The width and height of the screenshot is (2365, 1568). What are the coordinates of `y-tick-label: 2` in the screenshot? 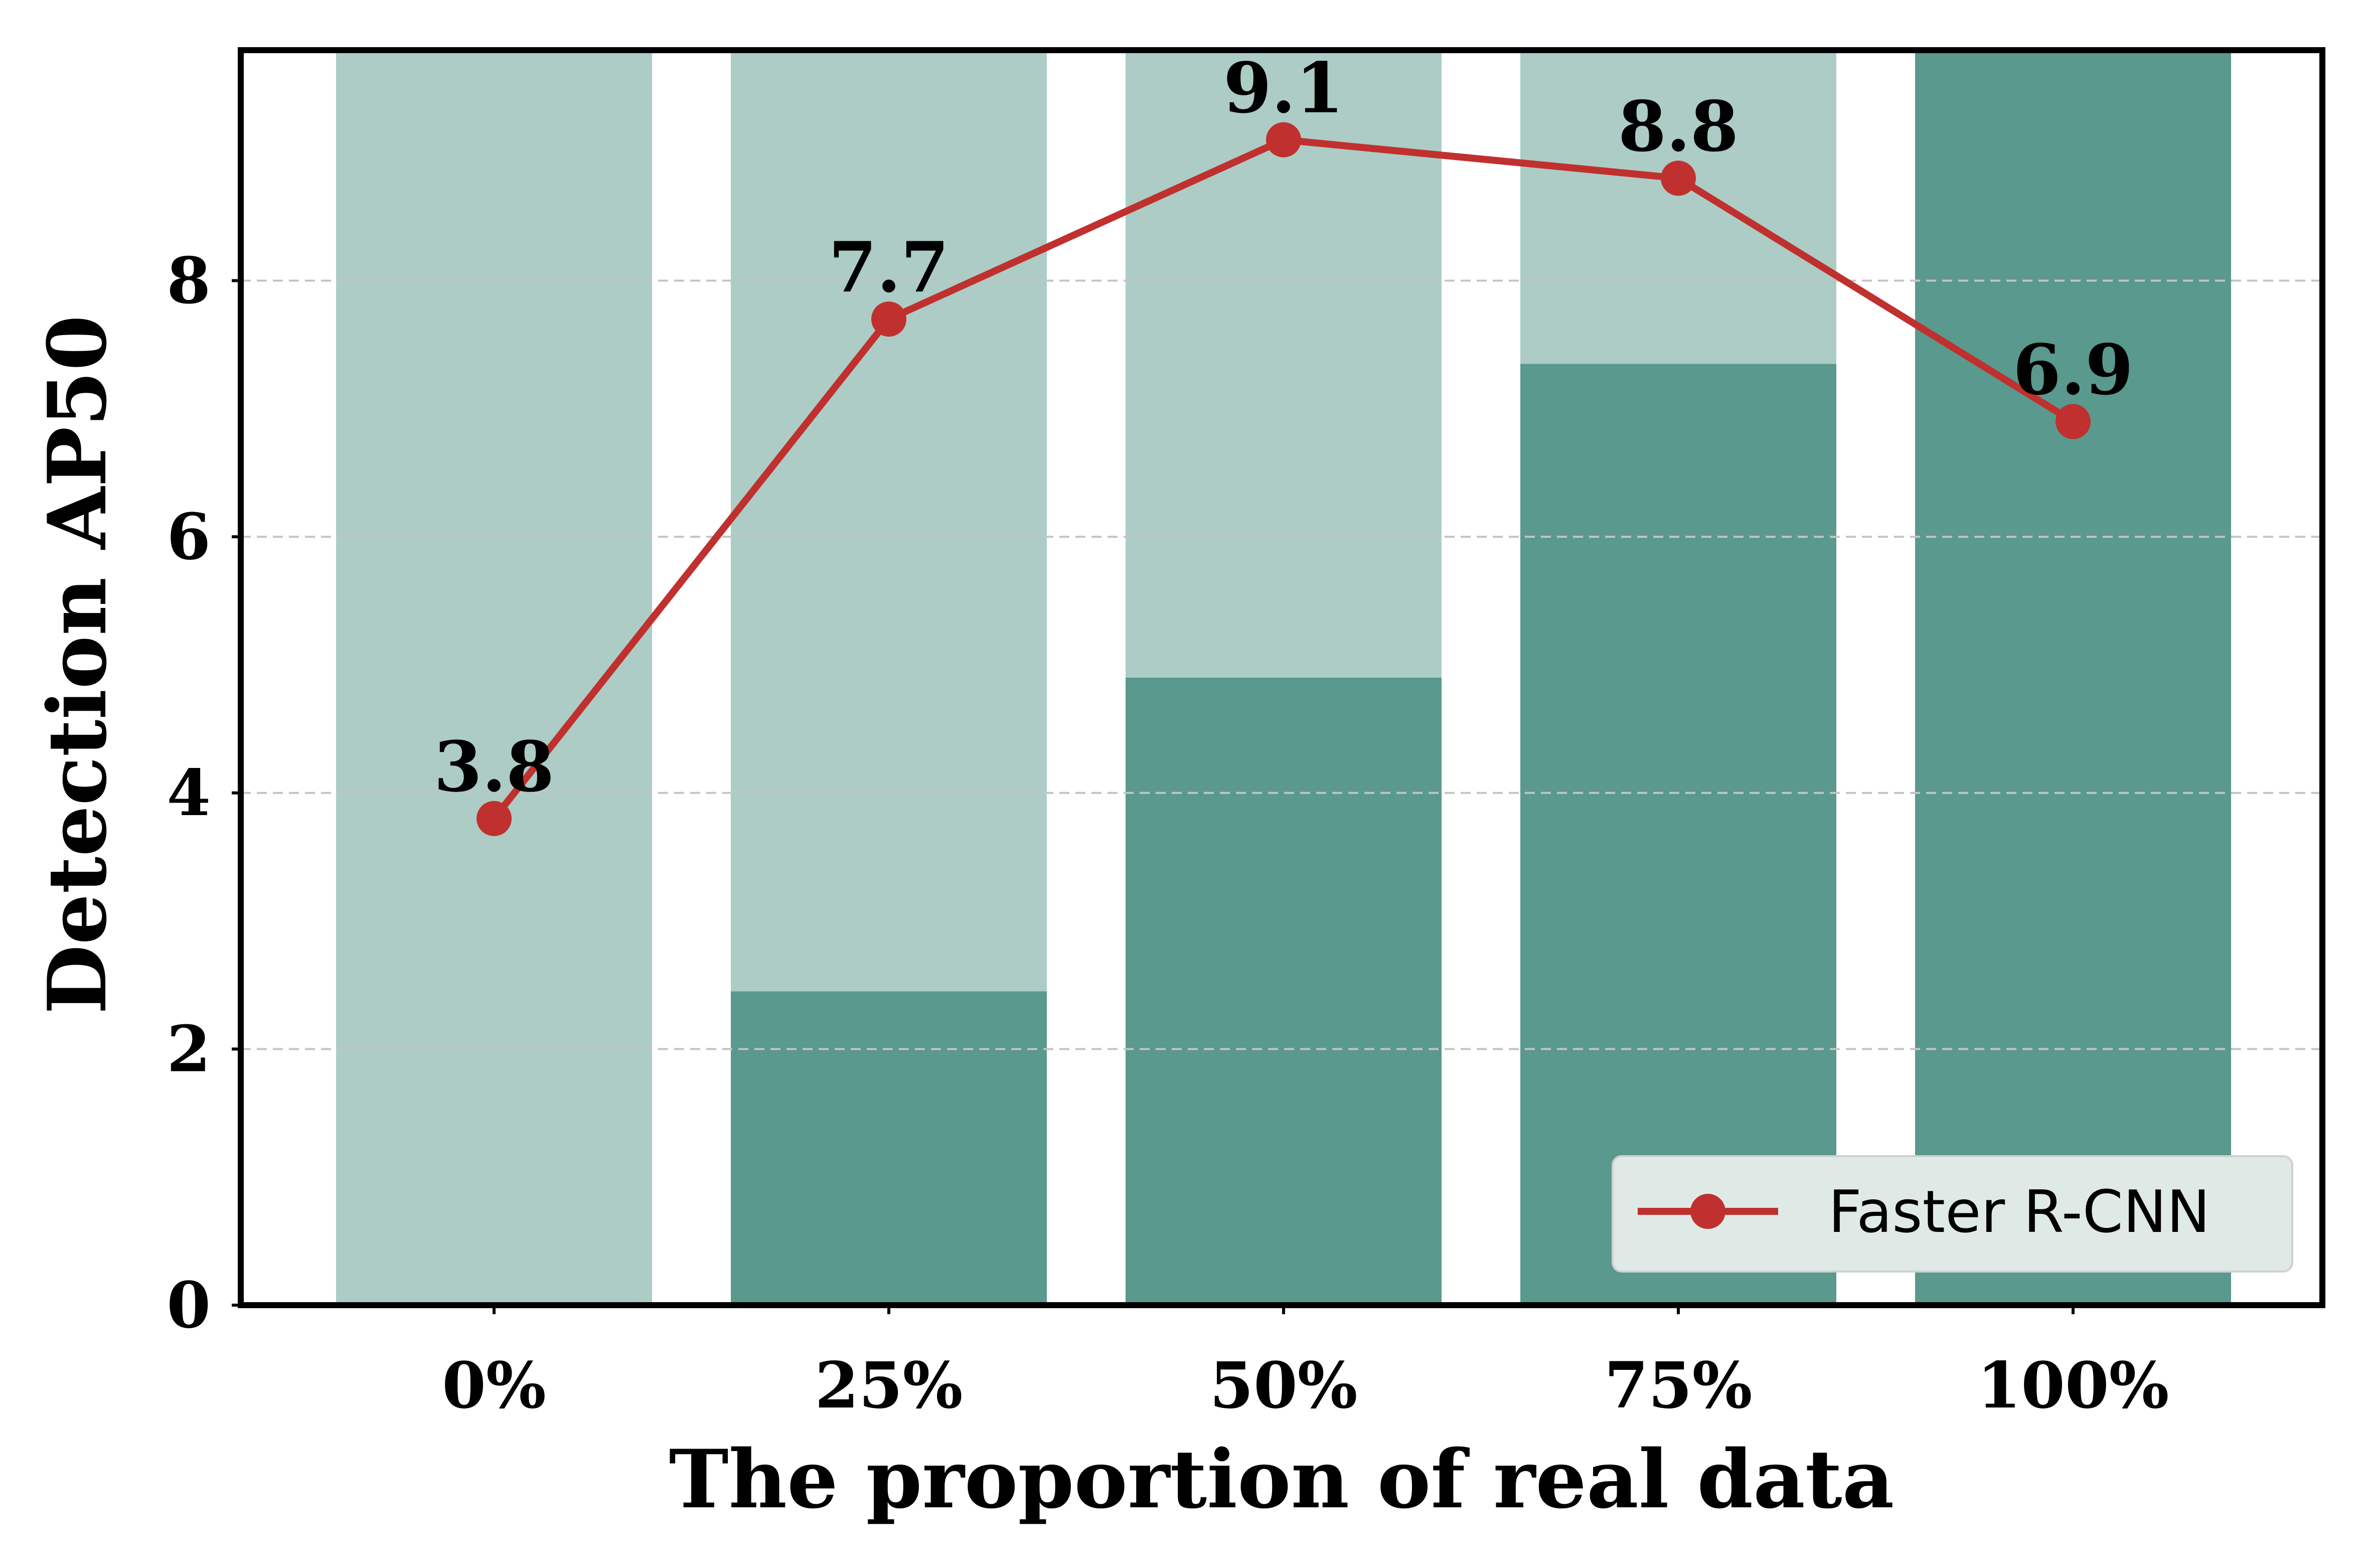 It's located at (189, 1049).